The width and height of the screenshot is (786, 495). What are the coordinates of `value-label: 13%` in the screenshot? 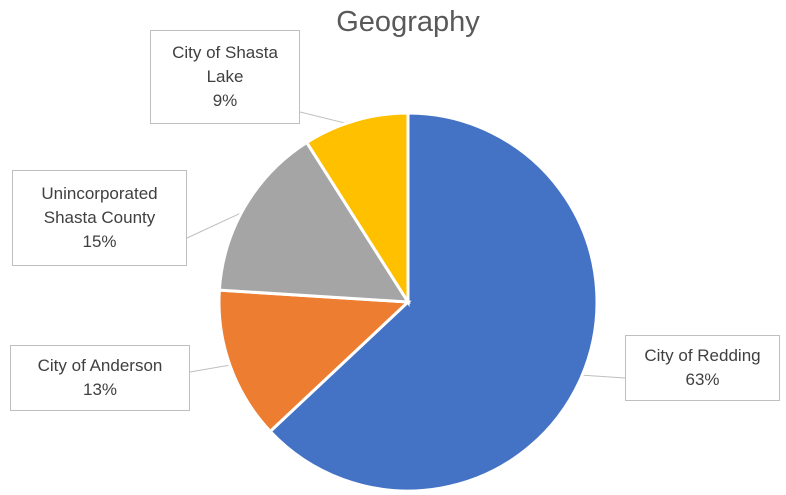 It's located at (100, 389).